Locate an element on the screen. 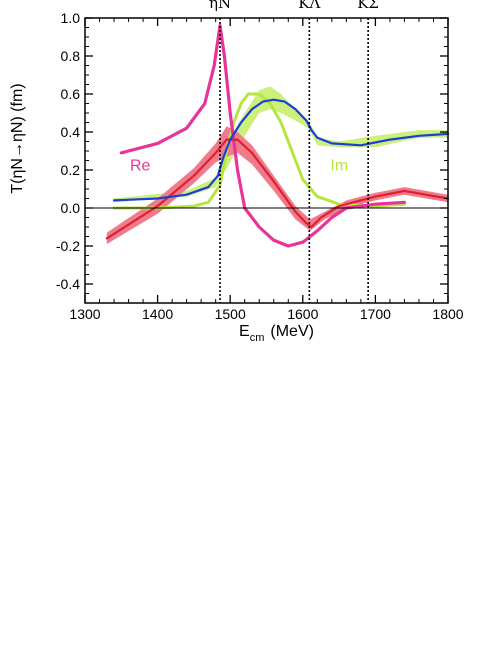 The image size is (498, 645). im-thin-curve is located at coordinates (259, 151).